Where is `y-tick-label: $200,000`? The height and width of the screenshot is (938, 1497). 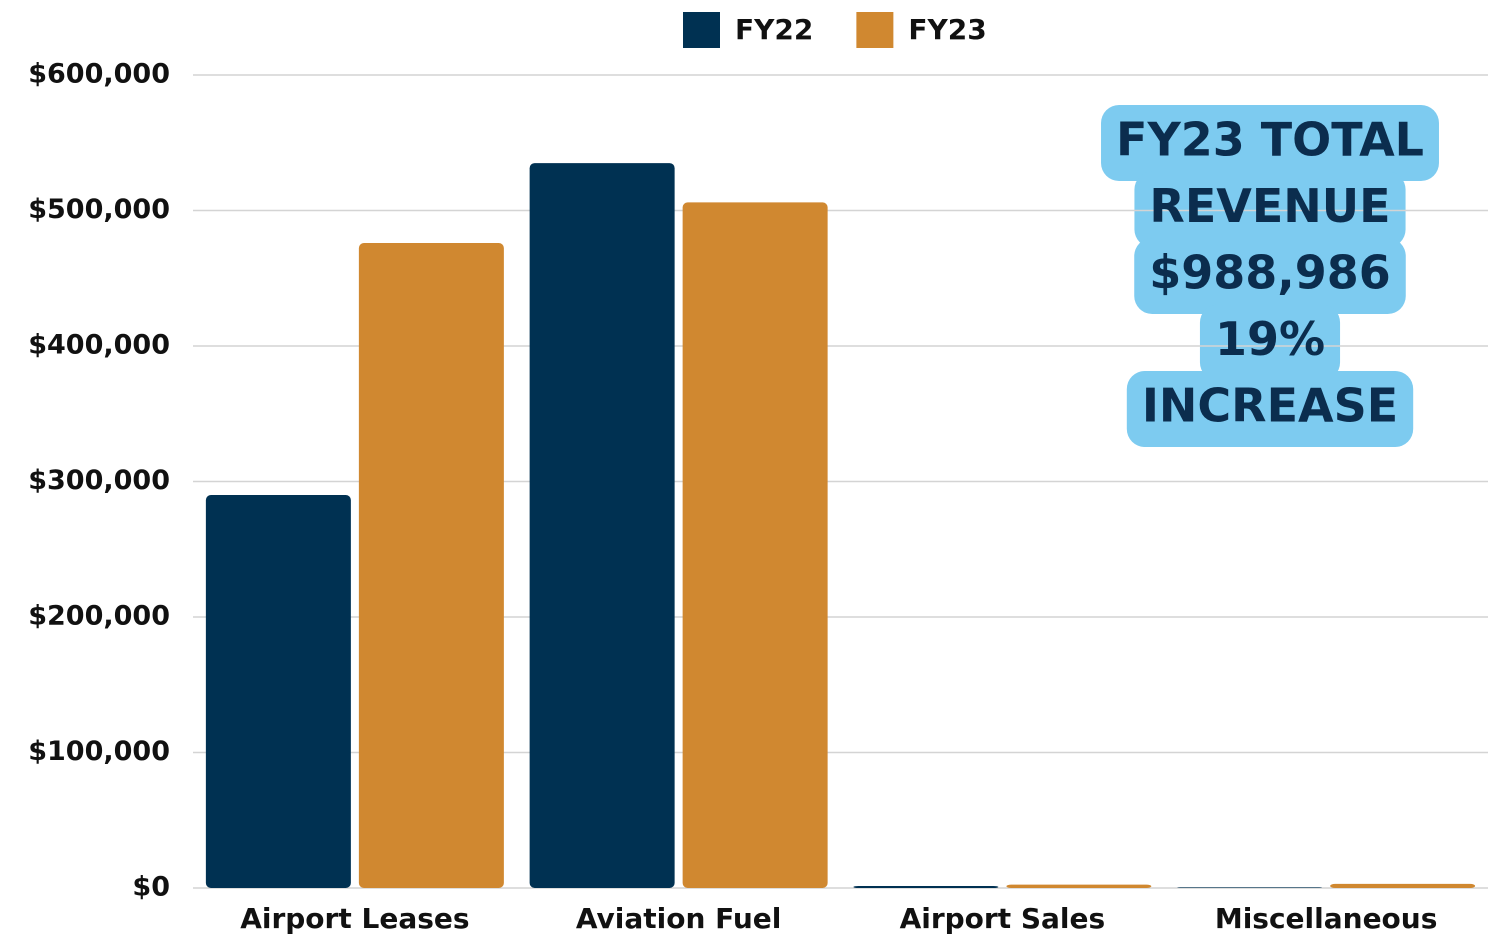 y-tick-label: $200,000 is located at coordinates (99, 616).